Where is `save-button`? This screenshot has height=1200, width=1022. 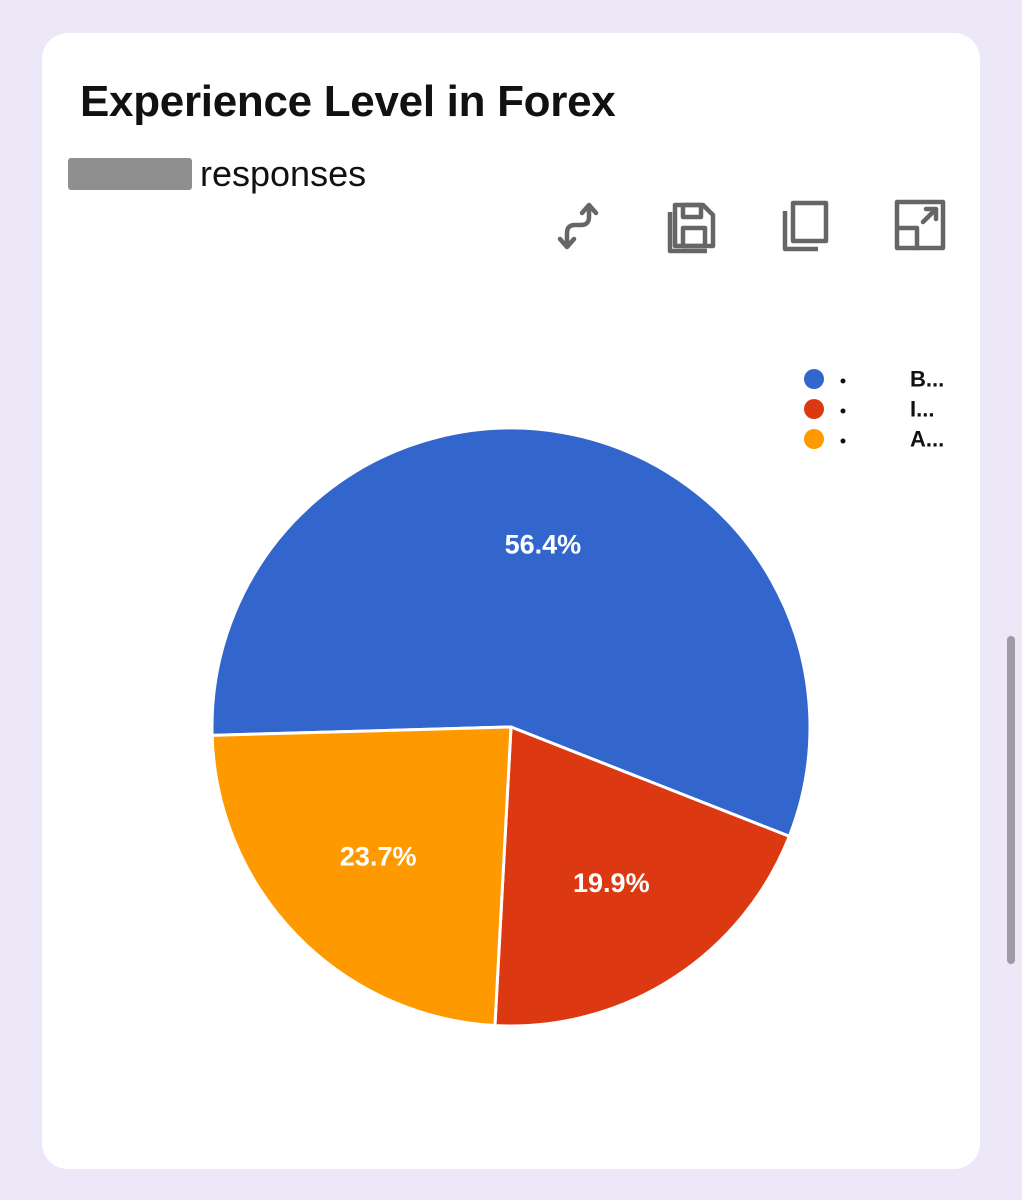
save-button is located at coordinates (692, 225).